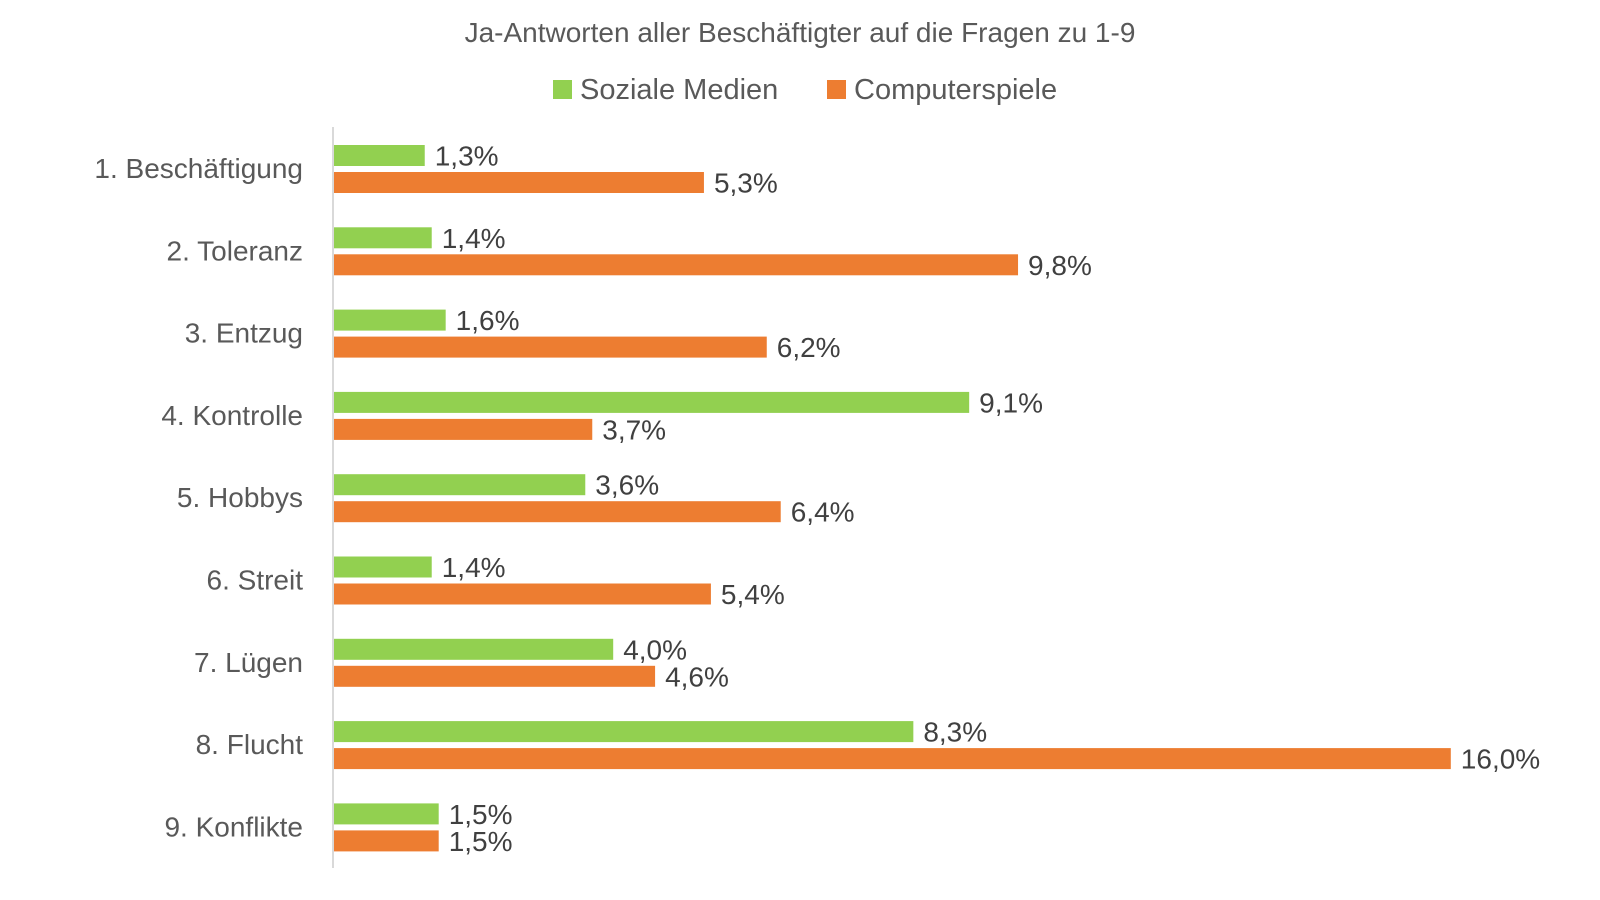 The height and width of the screenshot is (900, 1600). What do you see at coordinates (550, 347) in the screenshot?
I see `bar-computerspiele-entzug` at bounding box center [550, 347].